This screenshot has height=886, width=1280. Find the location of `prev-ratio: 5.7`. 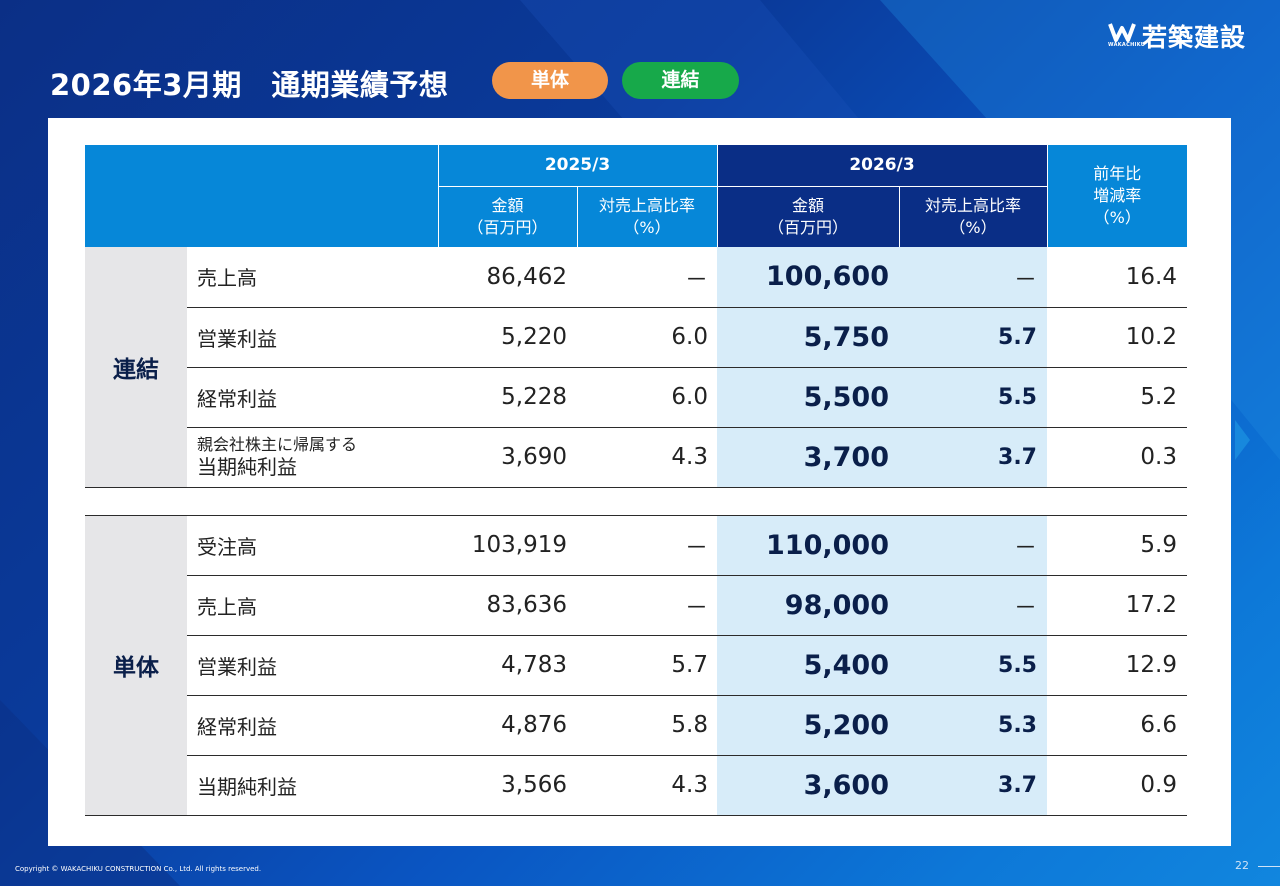

prev-ratio: 5.7 is located at coordinates (647, 665).